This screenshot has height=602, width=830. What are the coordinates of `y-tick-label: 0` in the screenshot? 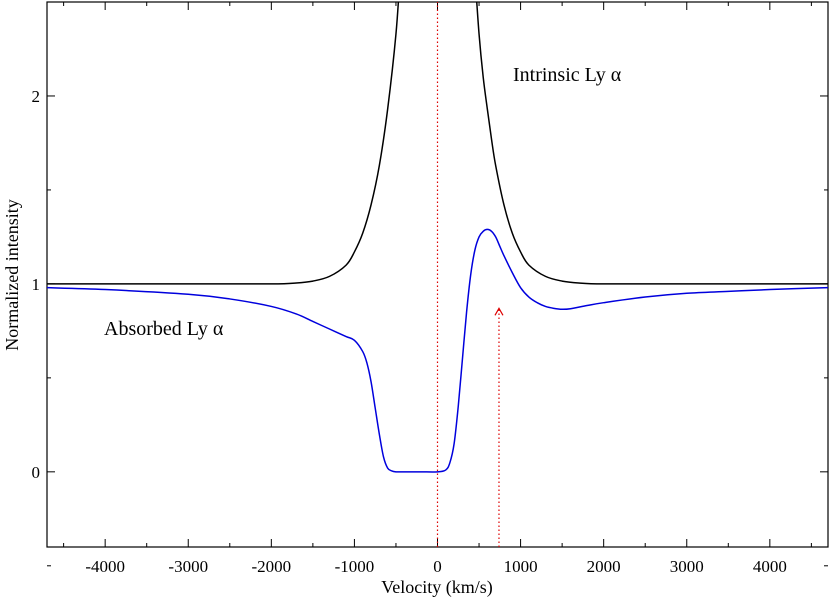 It's located at (36, 472).